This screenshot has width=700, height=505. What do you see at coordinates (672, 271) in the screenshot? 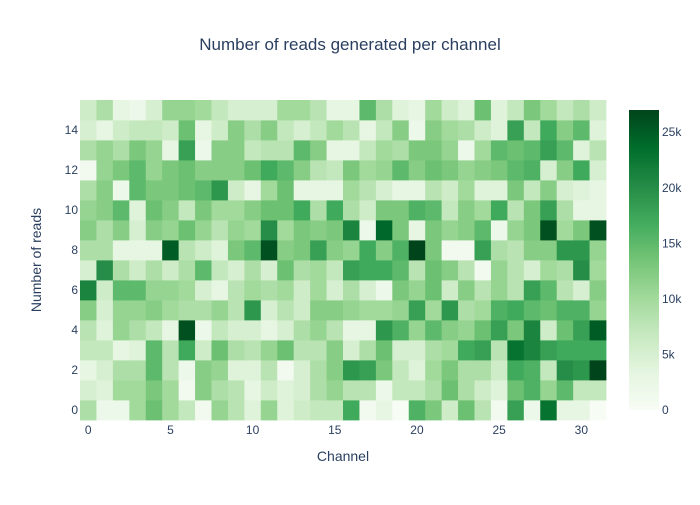
I see `colorbar-ticks: 0 5k 10k 15k 20k 25k` at bounding box center [672, 271].